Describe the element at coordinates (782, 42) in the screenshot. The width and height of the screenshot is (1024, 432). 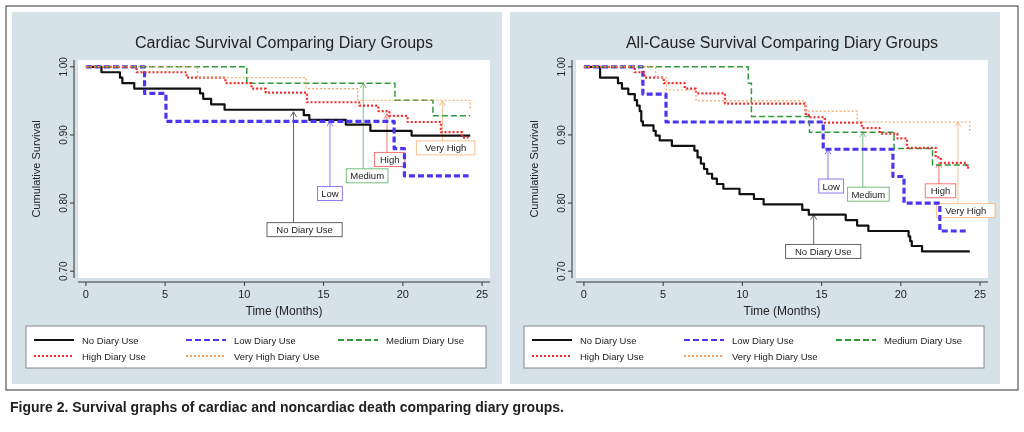
I see `chart-title: All-Cause Survival Comparing Diary Groups` at that location.